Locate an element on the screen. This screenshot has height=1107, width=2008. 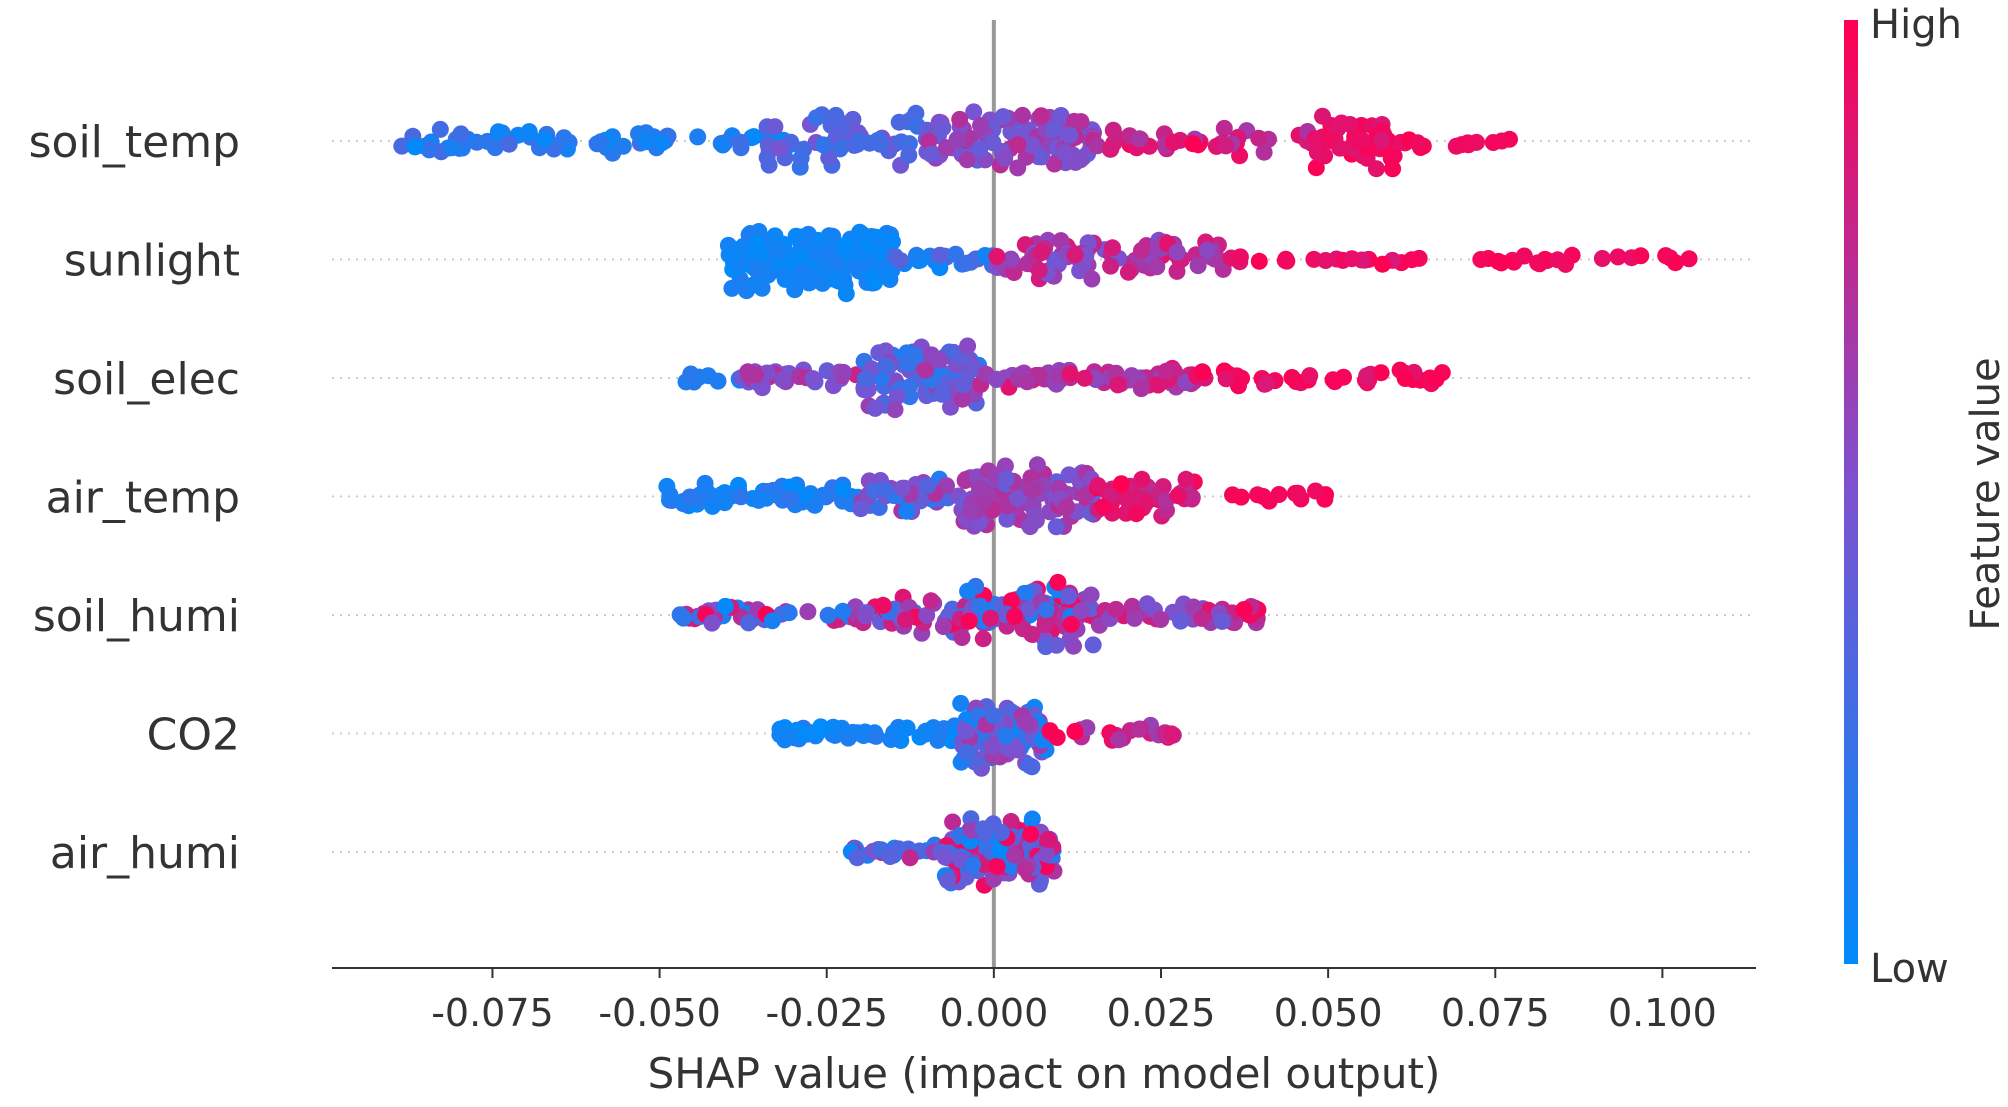
x-tick-label: 0.000 is located at coordinates (993, 1013).